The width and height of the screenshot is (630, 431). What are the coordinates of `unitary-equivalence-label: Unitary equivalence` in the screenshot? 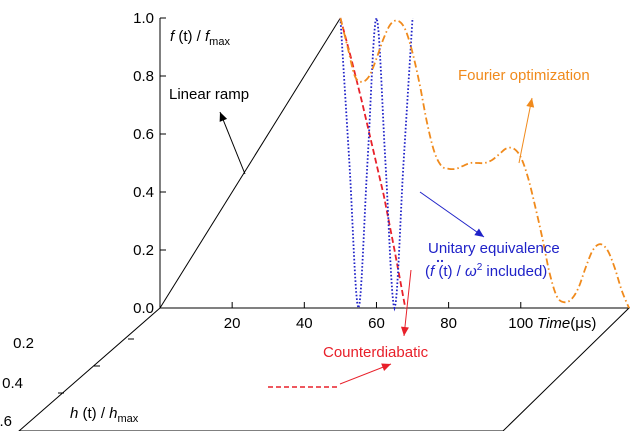 It's located at (494, 248).